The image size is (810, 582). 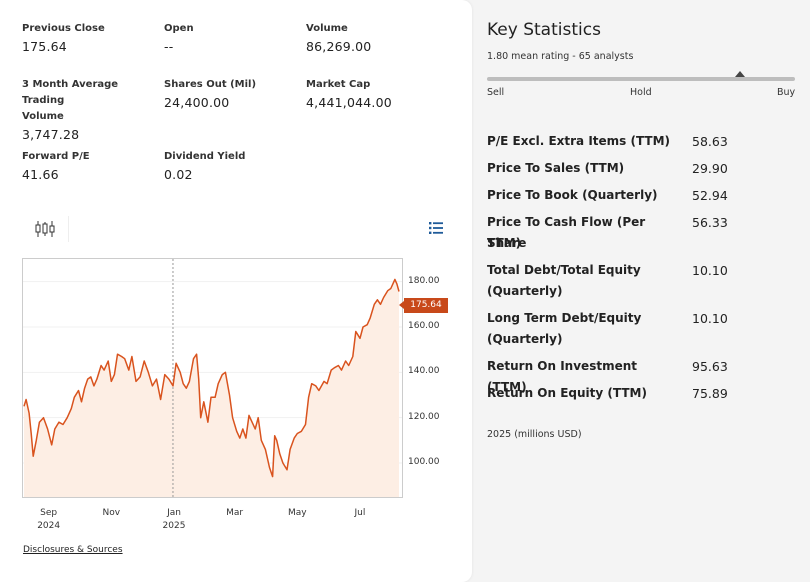 I want to click on list-menu-icon, so click(x=436, y=228).